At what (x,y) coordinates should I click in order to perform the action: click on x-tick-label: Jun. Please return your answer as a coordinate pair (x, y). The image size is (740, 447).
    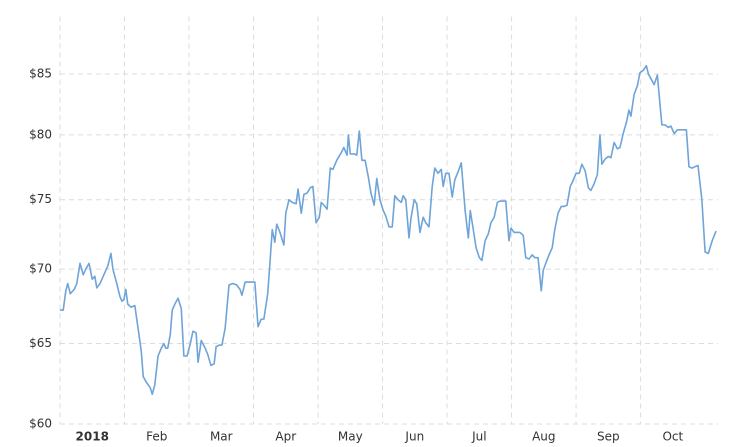
    Looking at the image, I should click on (414, 437).